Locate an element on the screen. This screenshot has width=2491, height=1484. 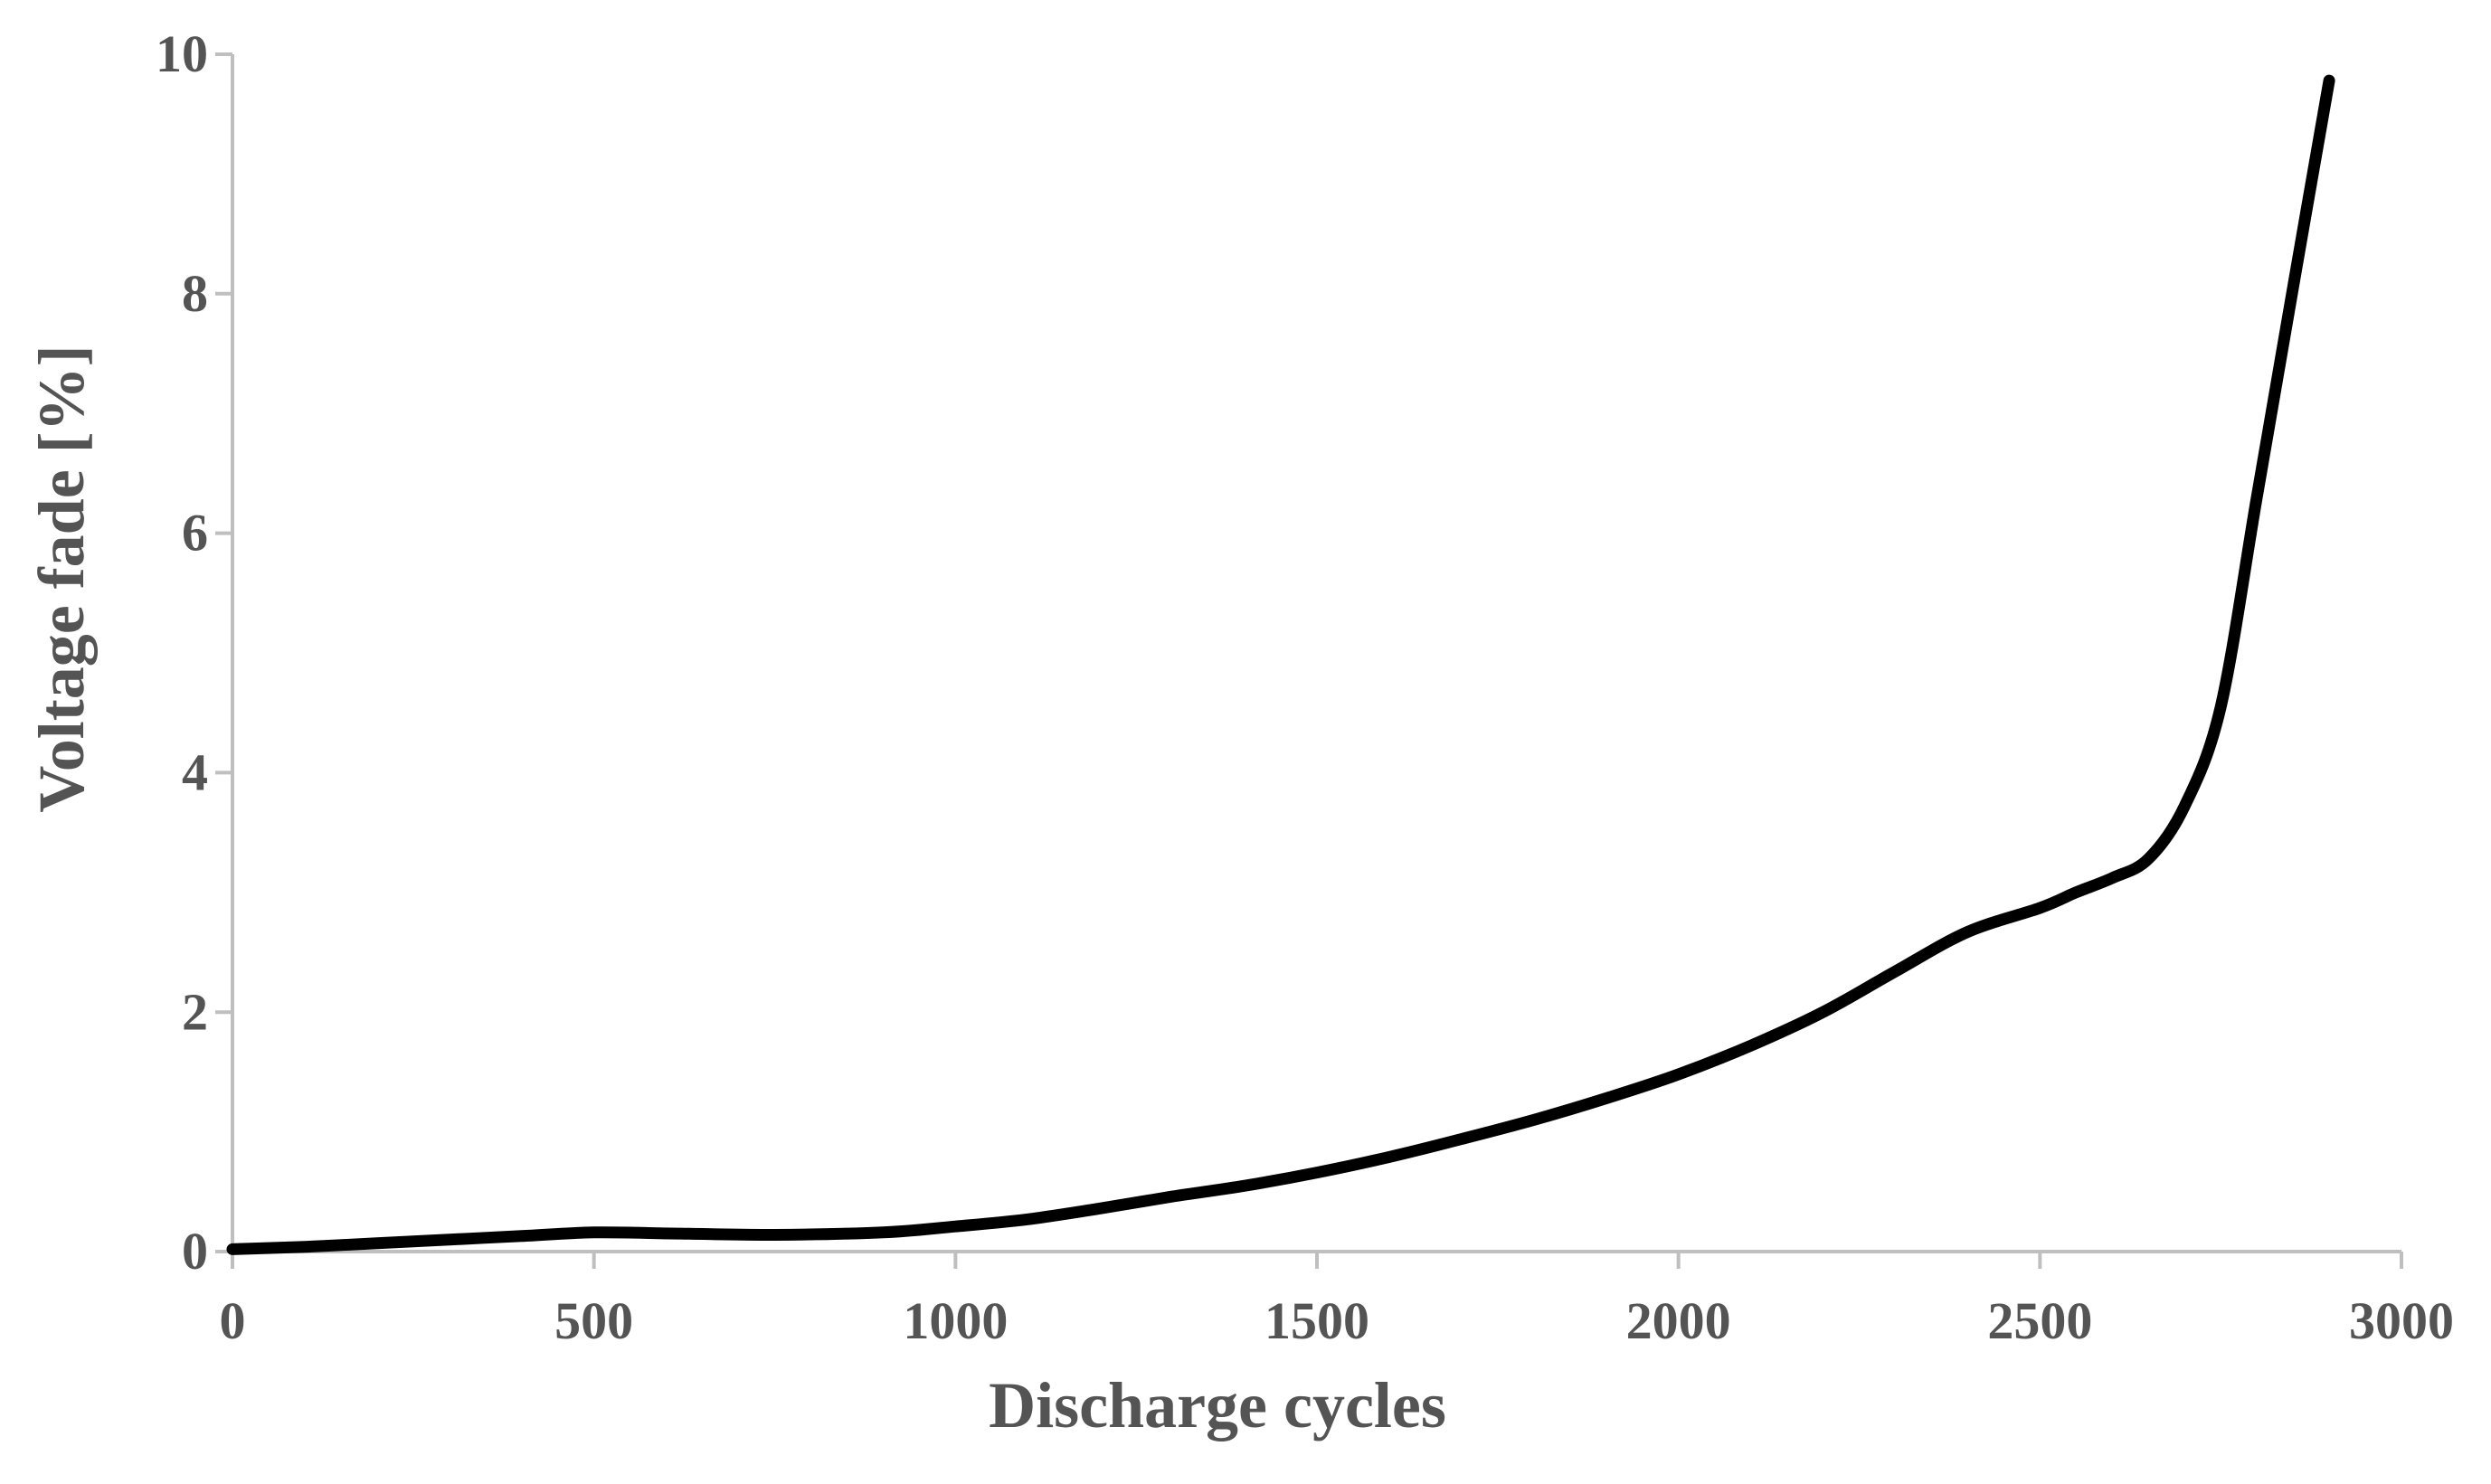
y-tick-label-2: 2 is located at coordinates (195, 1011).